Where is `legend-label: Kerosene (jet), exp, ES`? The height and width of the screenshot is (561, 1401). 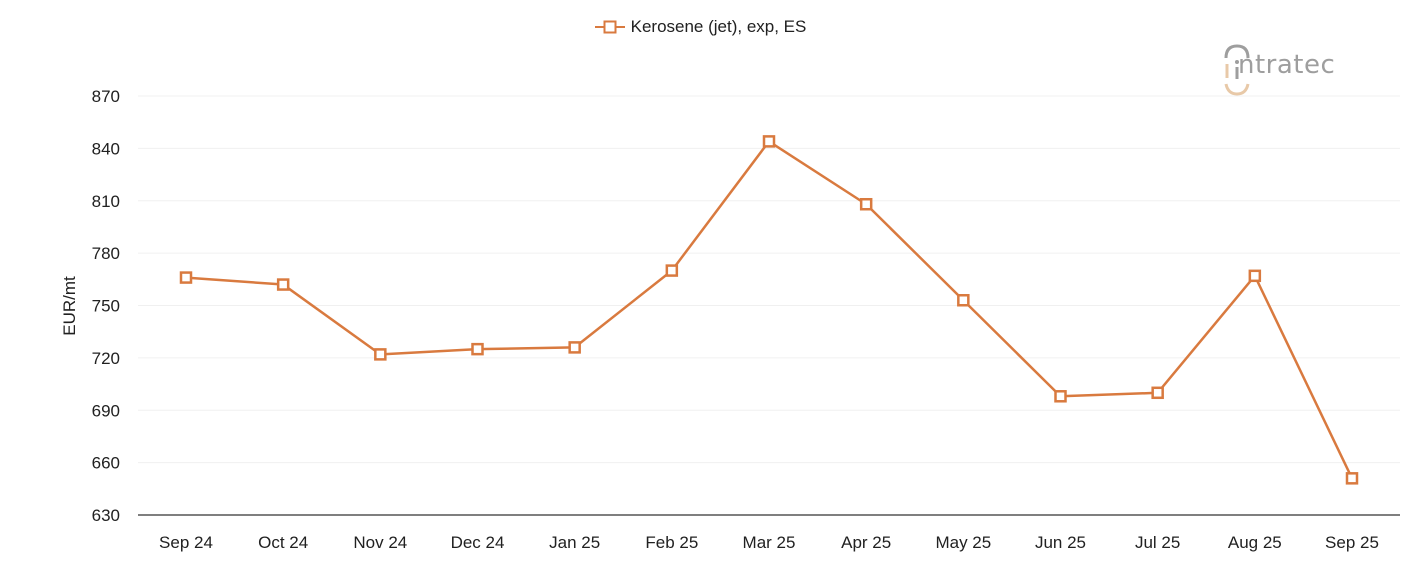
legend-label: Kerosene (jet), exp, ES is located at coordinates (718, 26).